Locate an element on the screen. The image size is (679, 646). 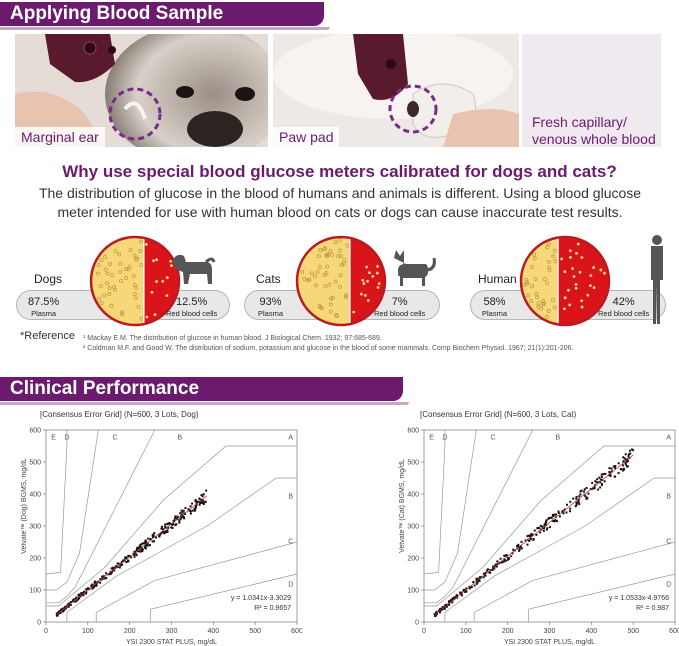
ear-sample-illustration is located at coordinates (141, 90).